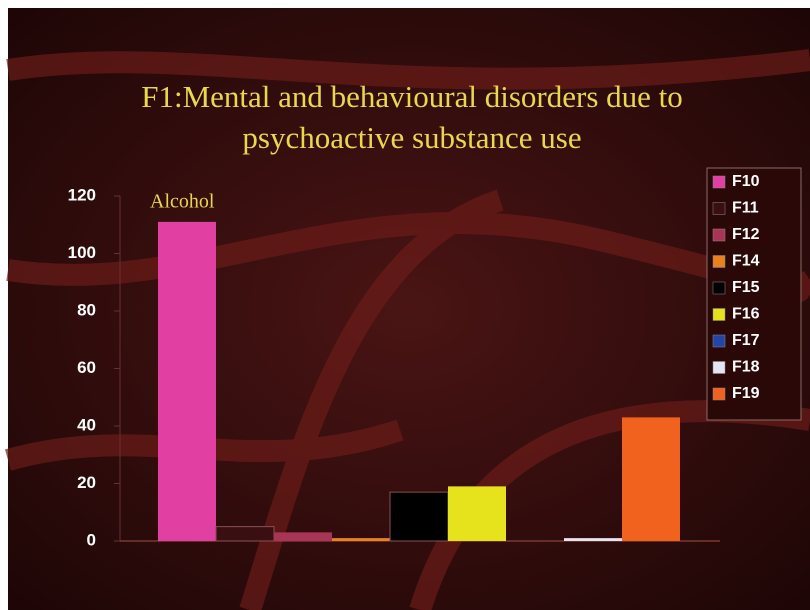  What do you see at coordinates (746, 367) in the screenshot?
I see `legend-label: F18` at bounding box center [746, 367].